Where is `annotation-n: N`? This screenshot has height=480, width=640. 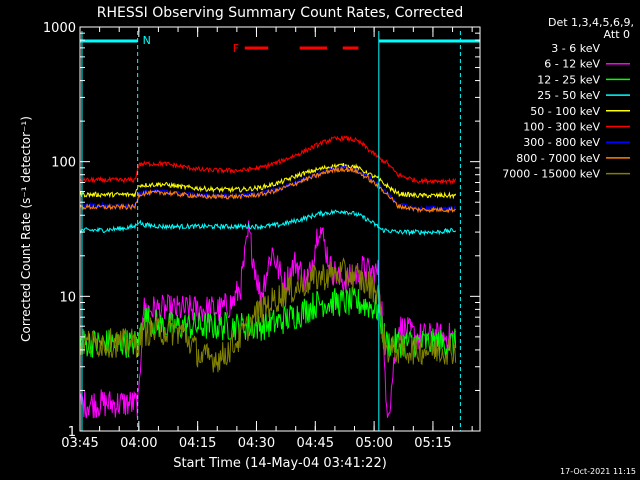 annotation-n: N is located at coordinates (147, 40).